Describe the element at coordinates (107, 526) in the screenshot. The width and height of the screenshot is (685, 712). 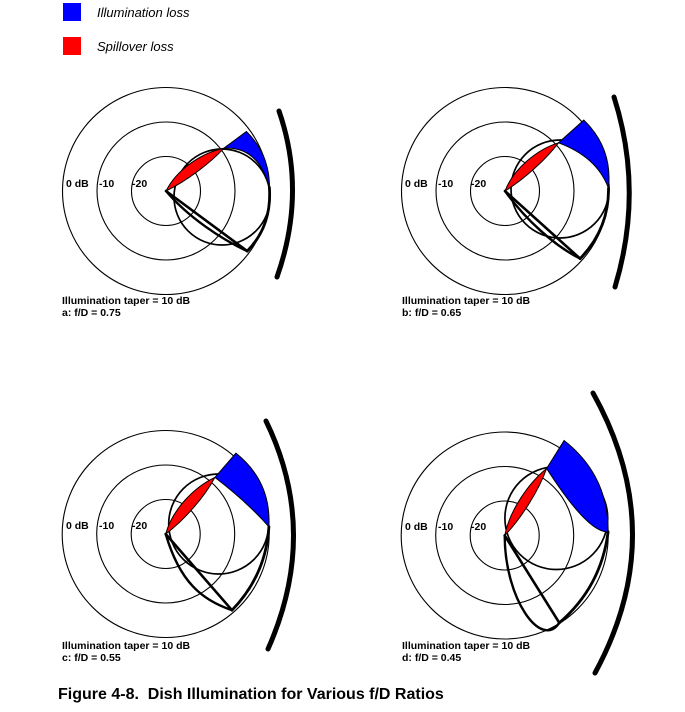
I see `plot-c-scale-label-10db: -10` at that location.